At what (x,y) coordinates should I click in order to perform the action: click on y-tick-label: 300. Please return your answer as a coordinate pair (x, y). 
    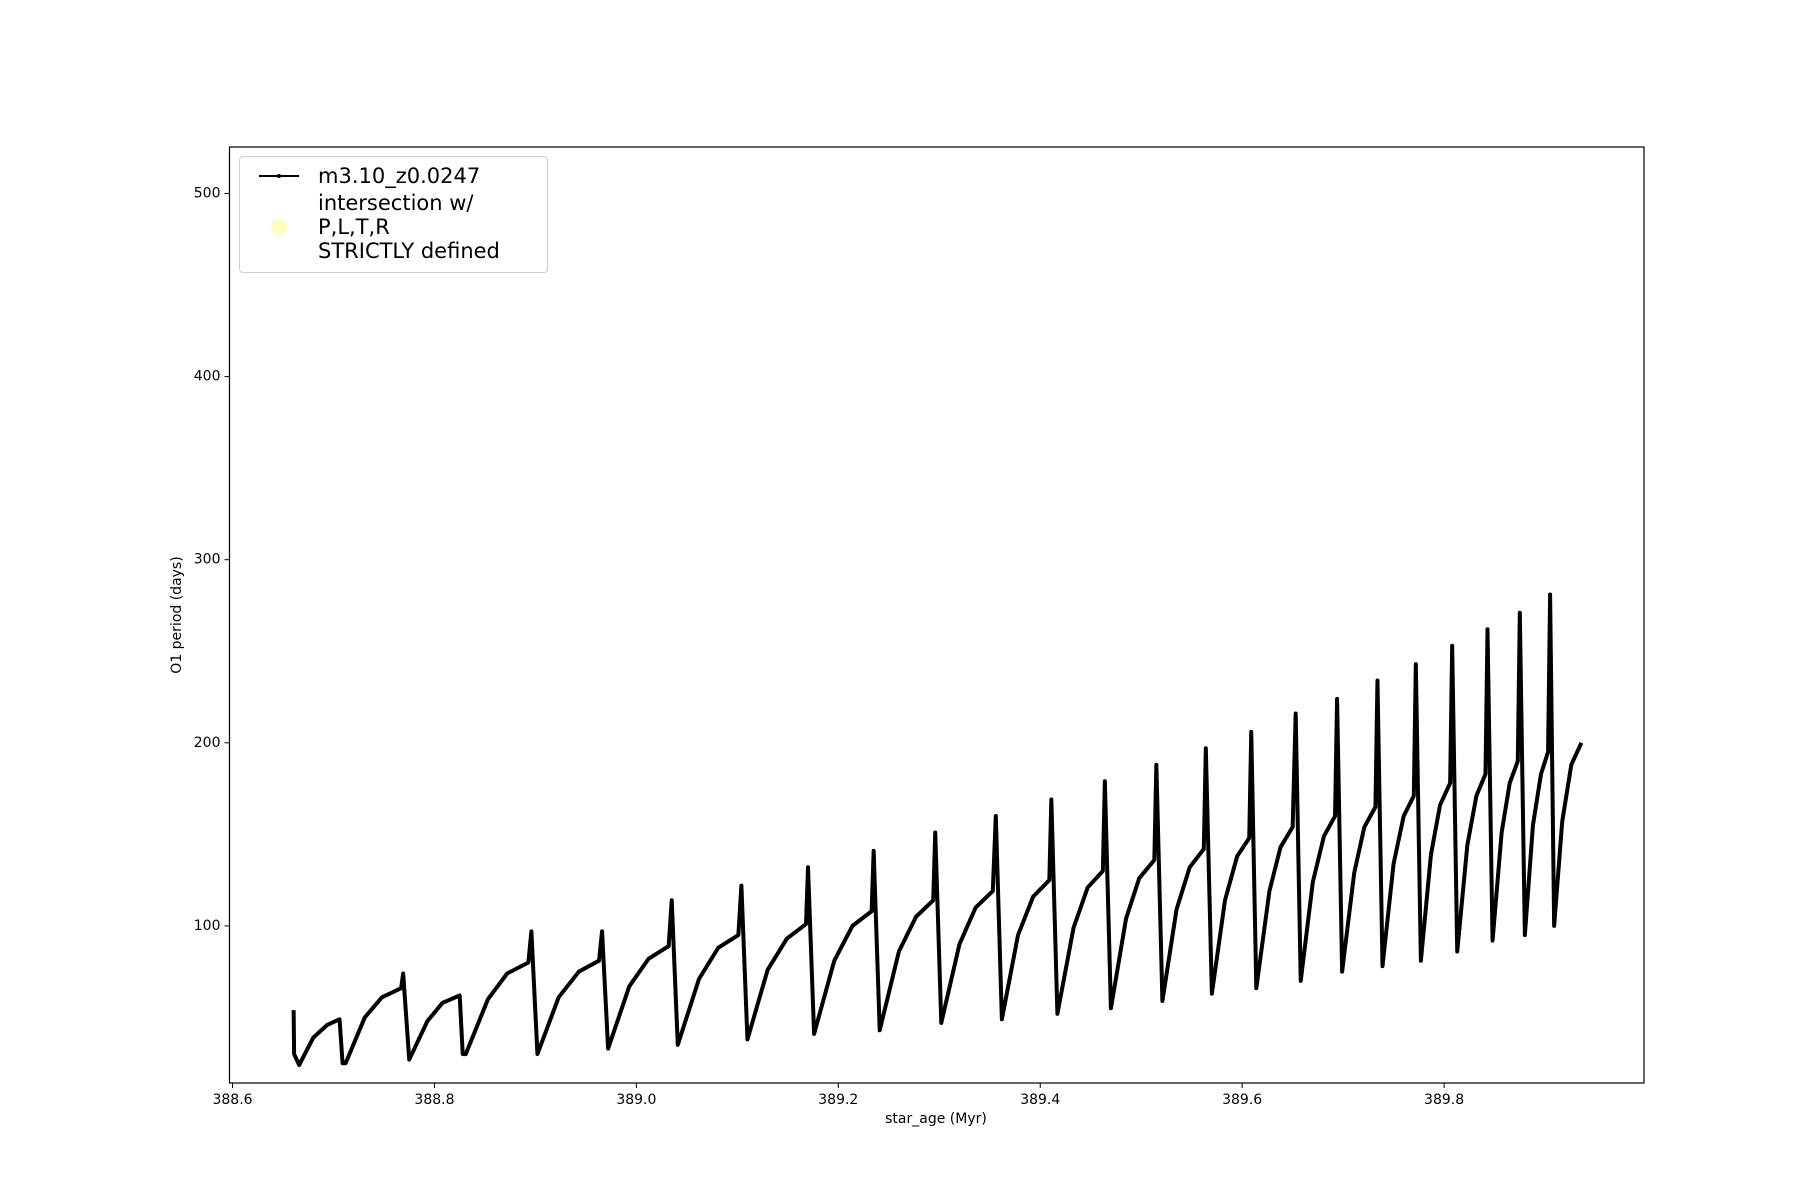
    Looking at the image, I should click on (207, 560).